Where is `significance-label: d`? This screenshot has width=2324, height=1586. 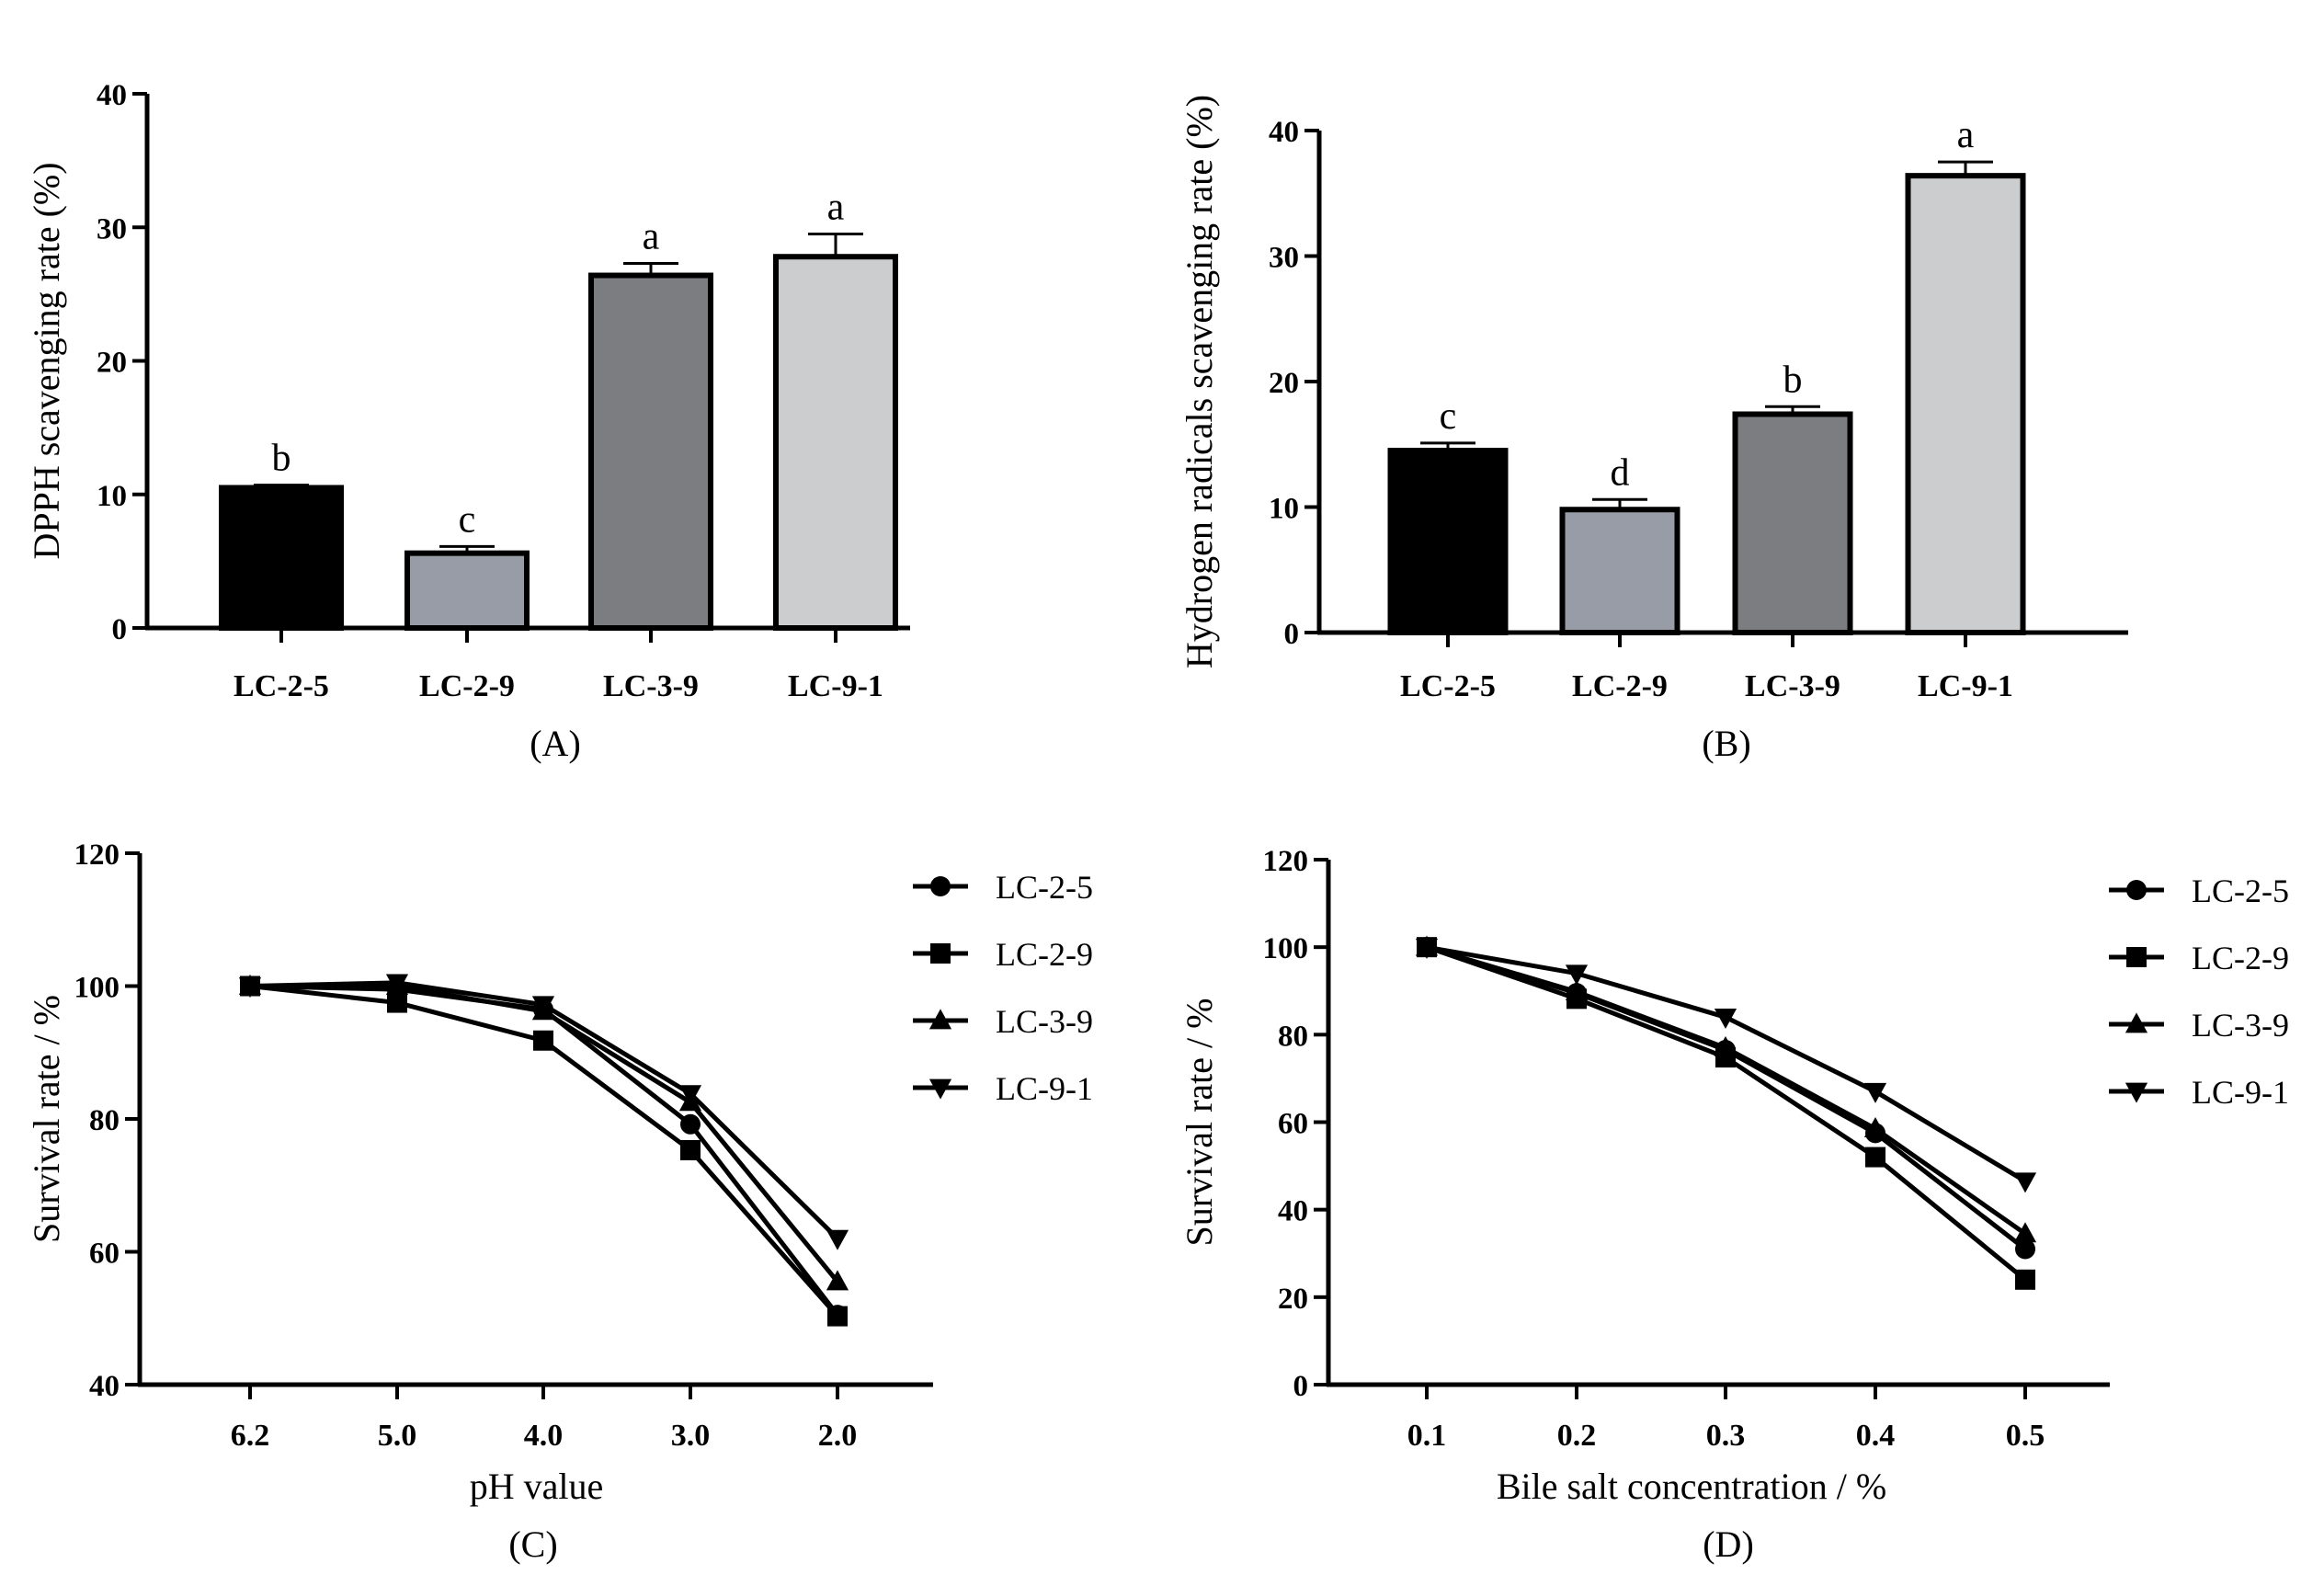 significance-label: d is located at coordinates (1621, 473).